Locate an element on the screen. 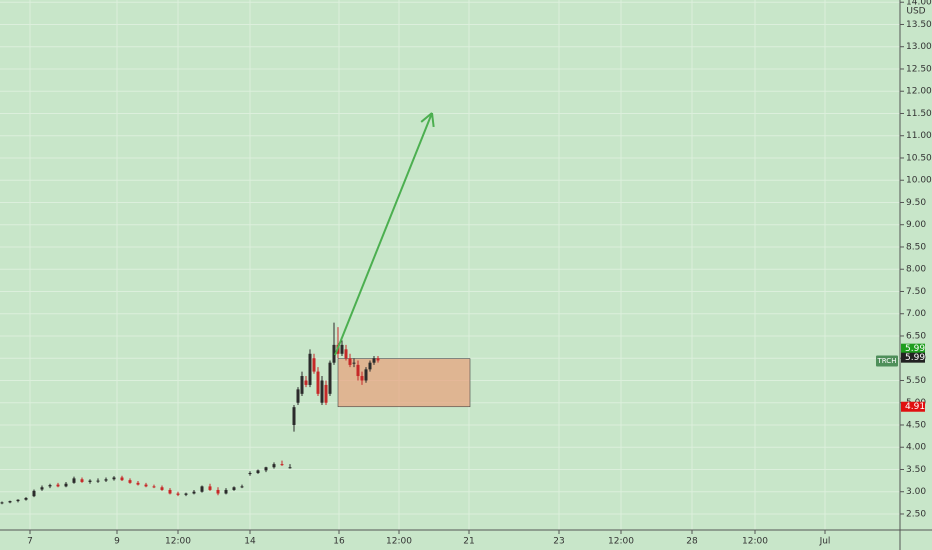  y-tick-label: 12.00 is located at coordinates (919, 92).